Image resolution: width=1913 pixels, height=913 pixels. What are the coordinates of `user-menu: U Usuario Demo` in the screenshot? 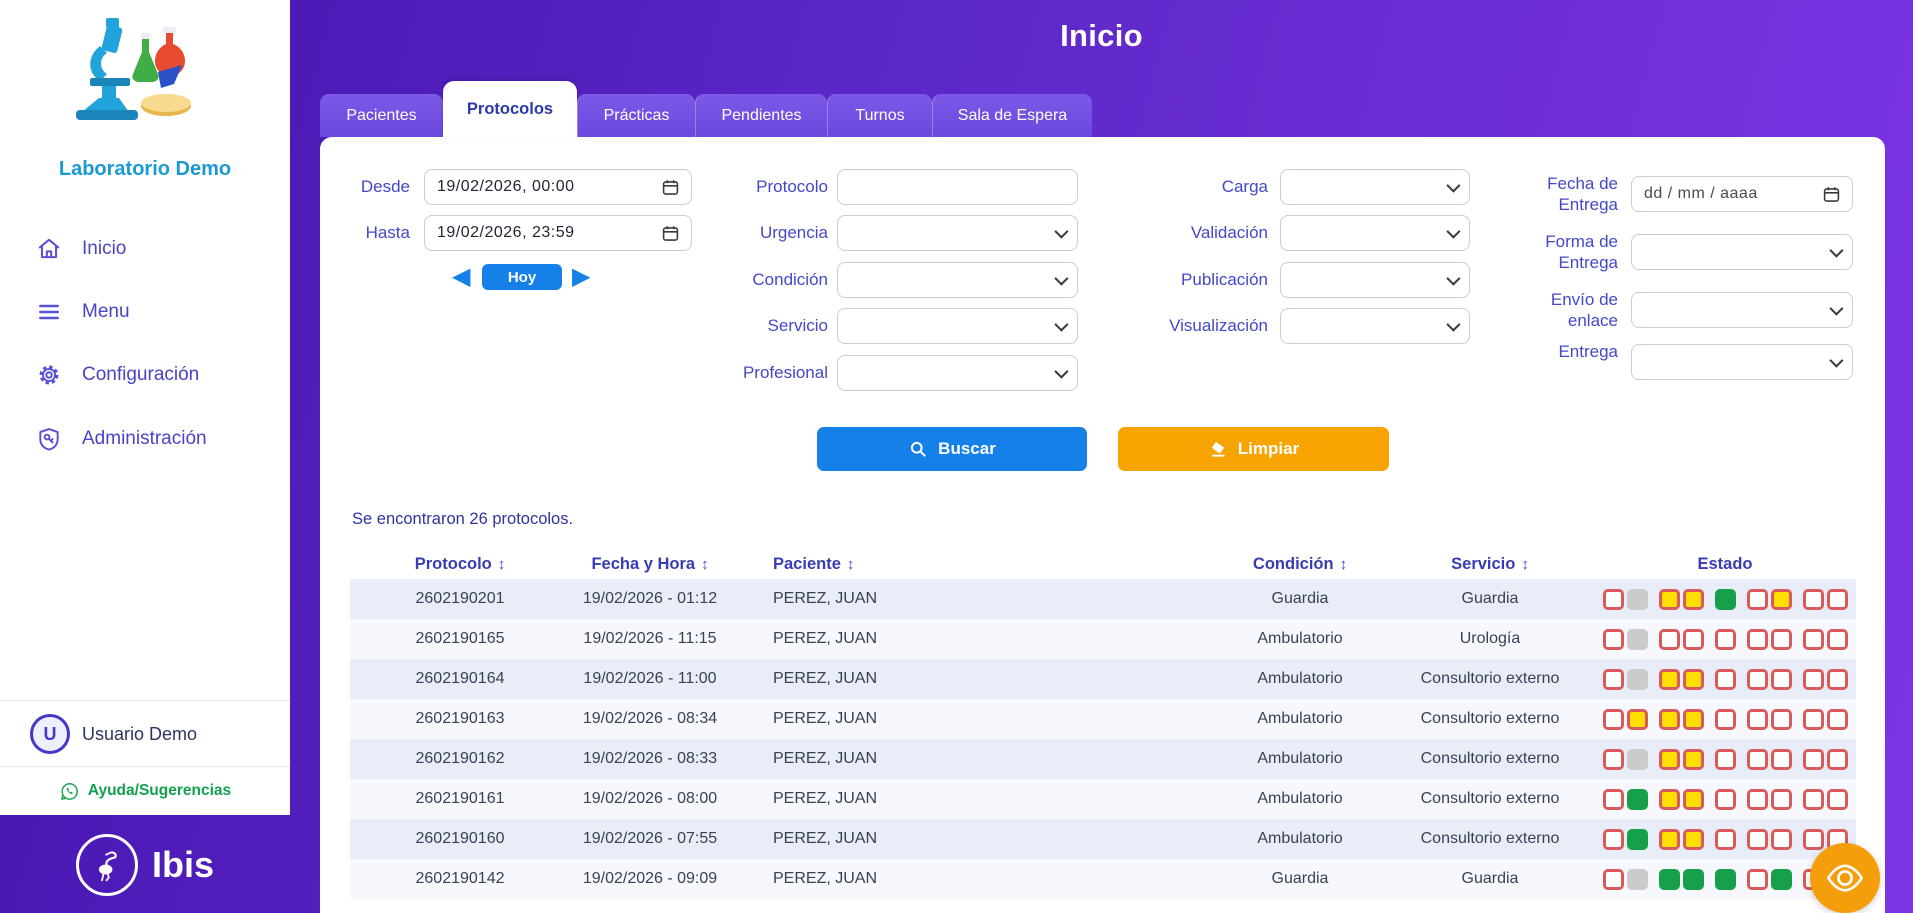 It's located at (145, 734).